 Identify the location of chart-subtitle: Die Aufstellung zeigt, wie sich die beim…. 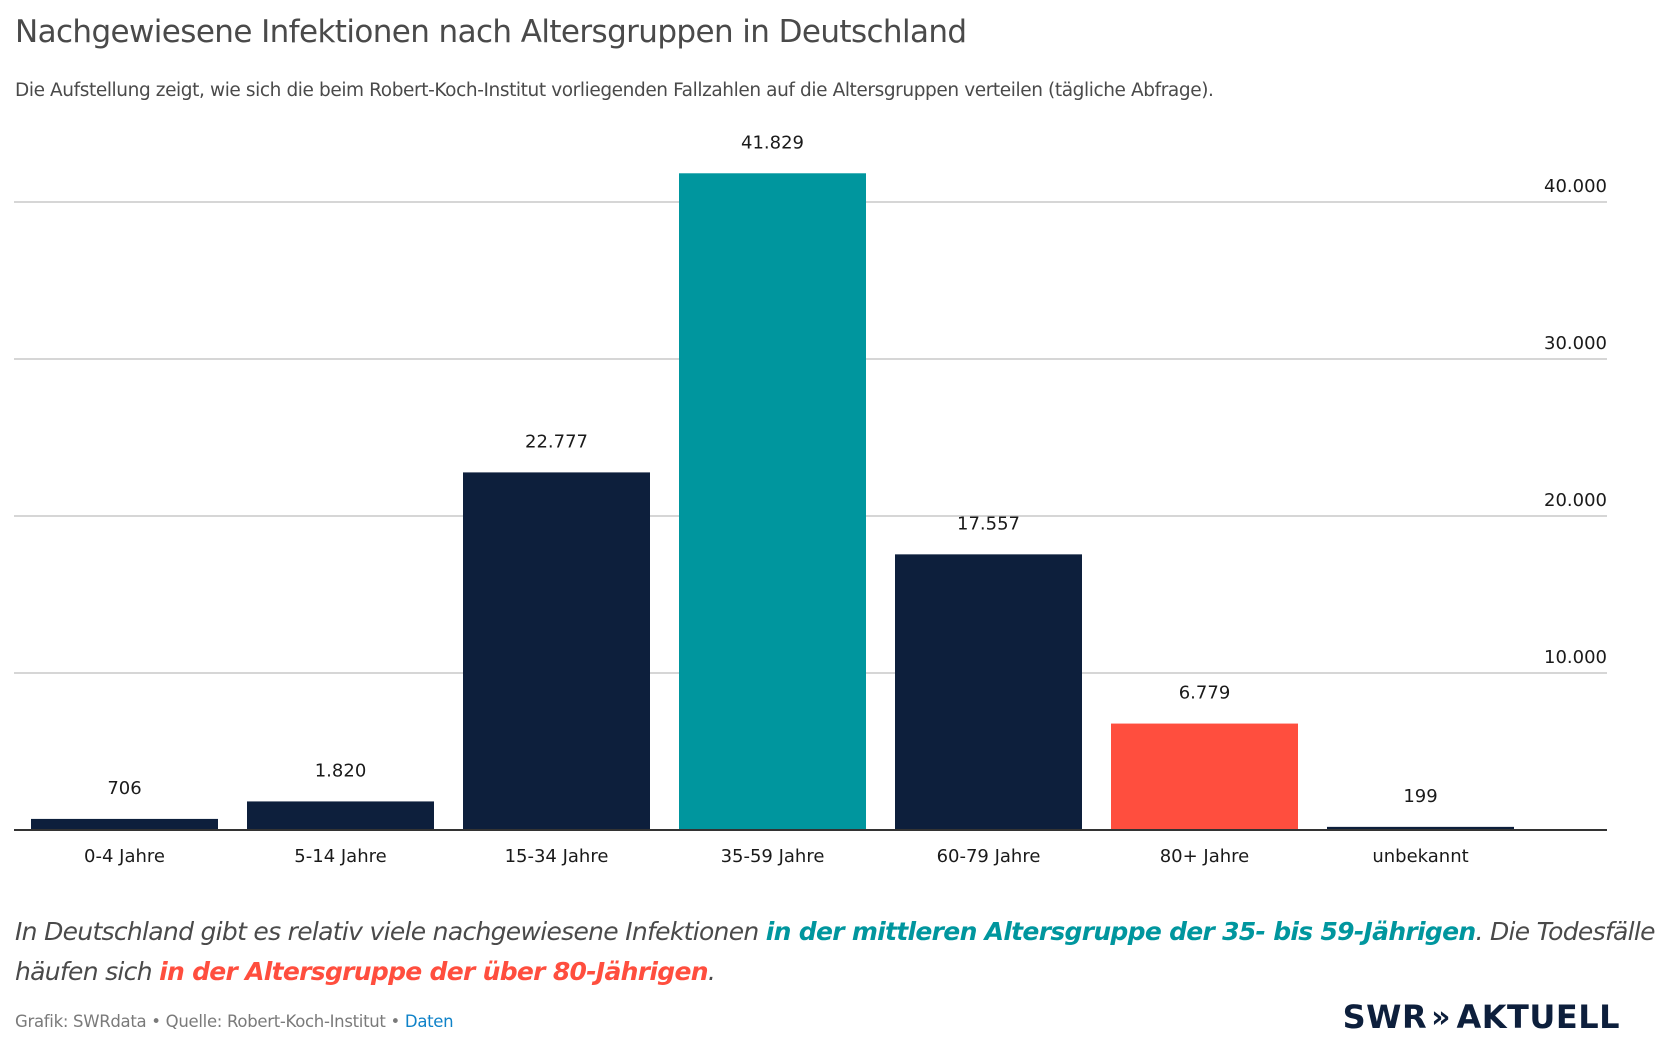
(614, 90).